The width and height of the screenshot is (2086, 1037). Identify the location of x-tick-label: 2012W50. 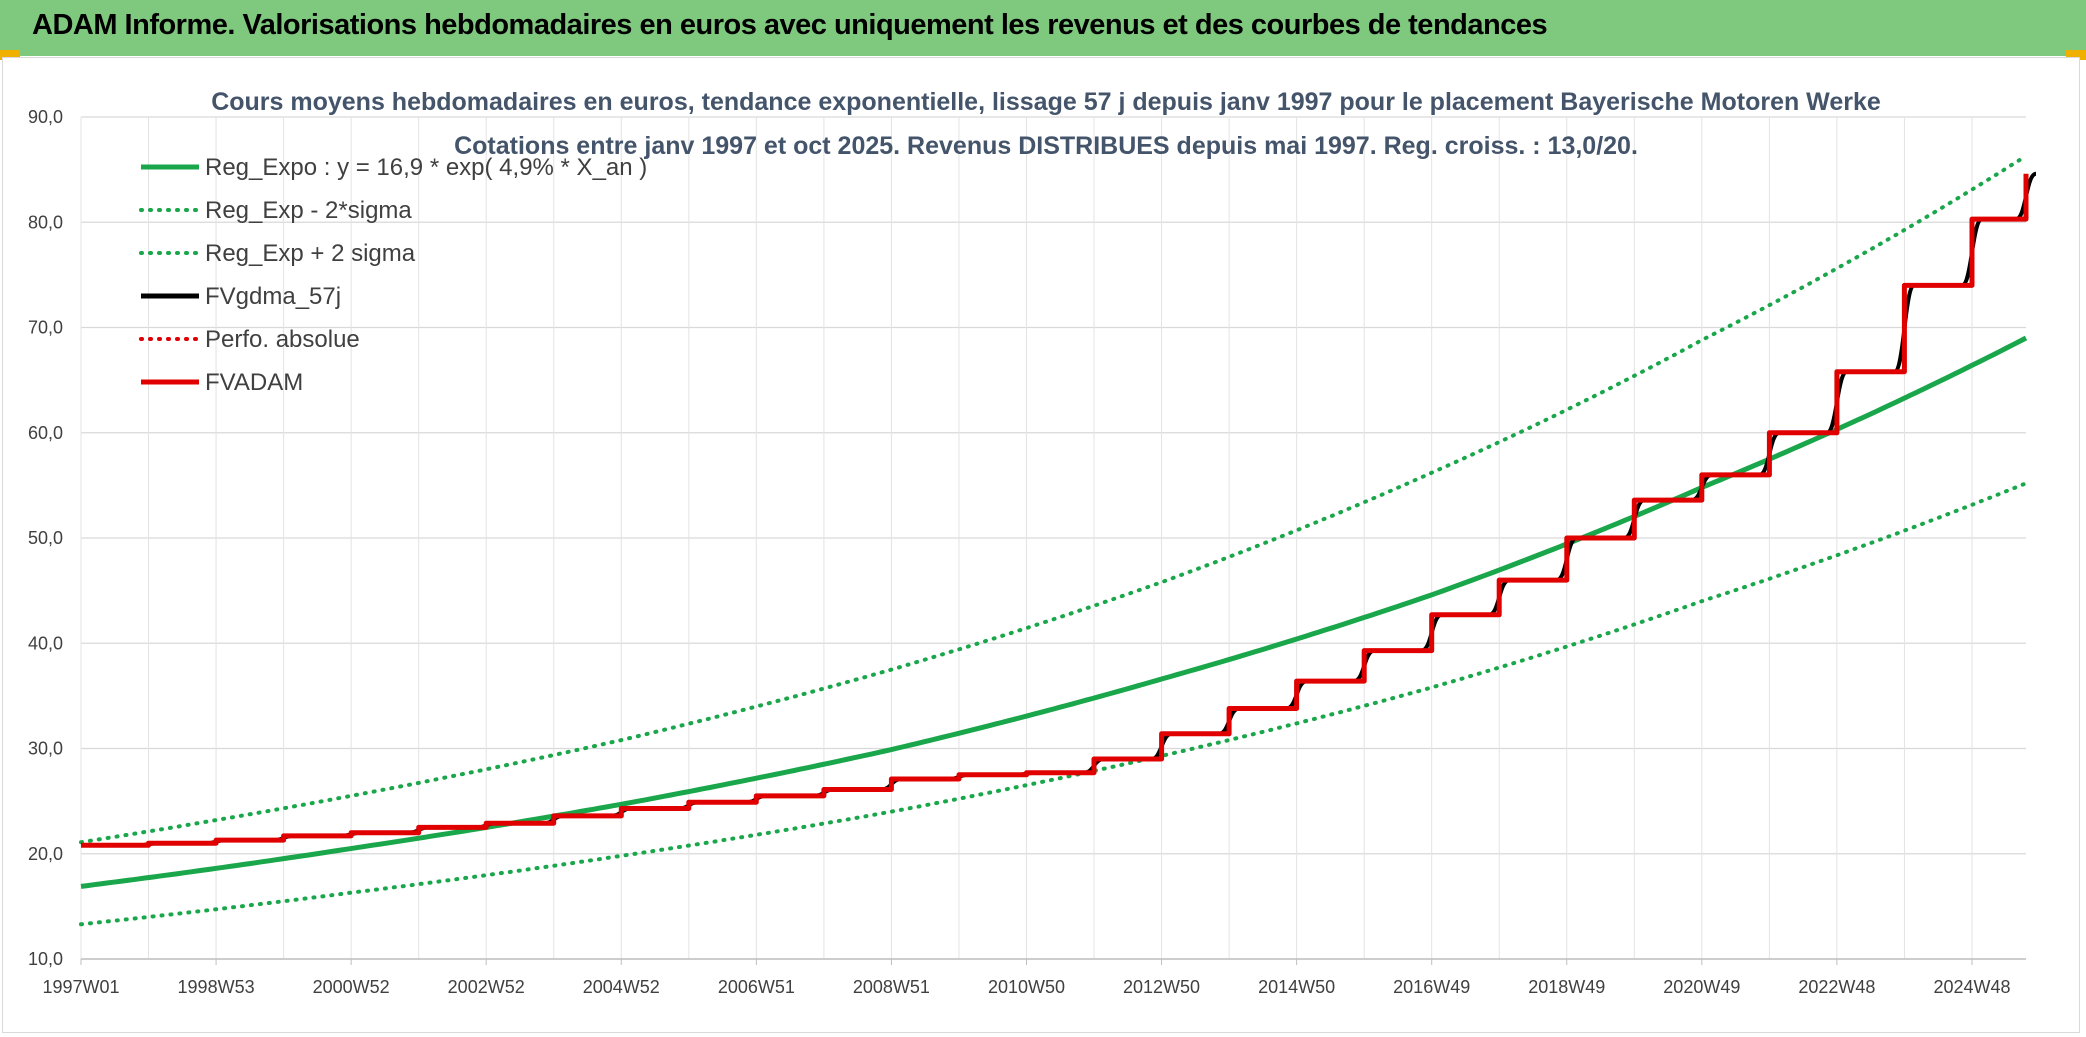
(1161, 987).